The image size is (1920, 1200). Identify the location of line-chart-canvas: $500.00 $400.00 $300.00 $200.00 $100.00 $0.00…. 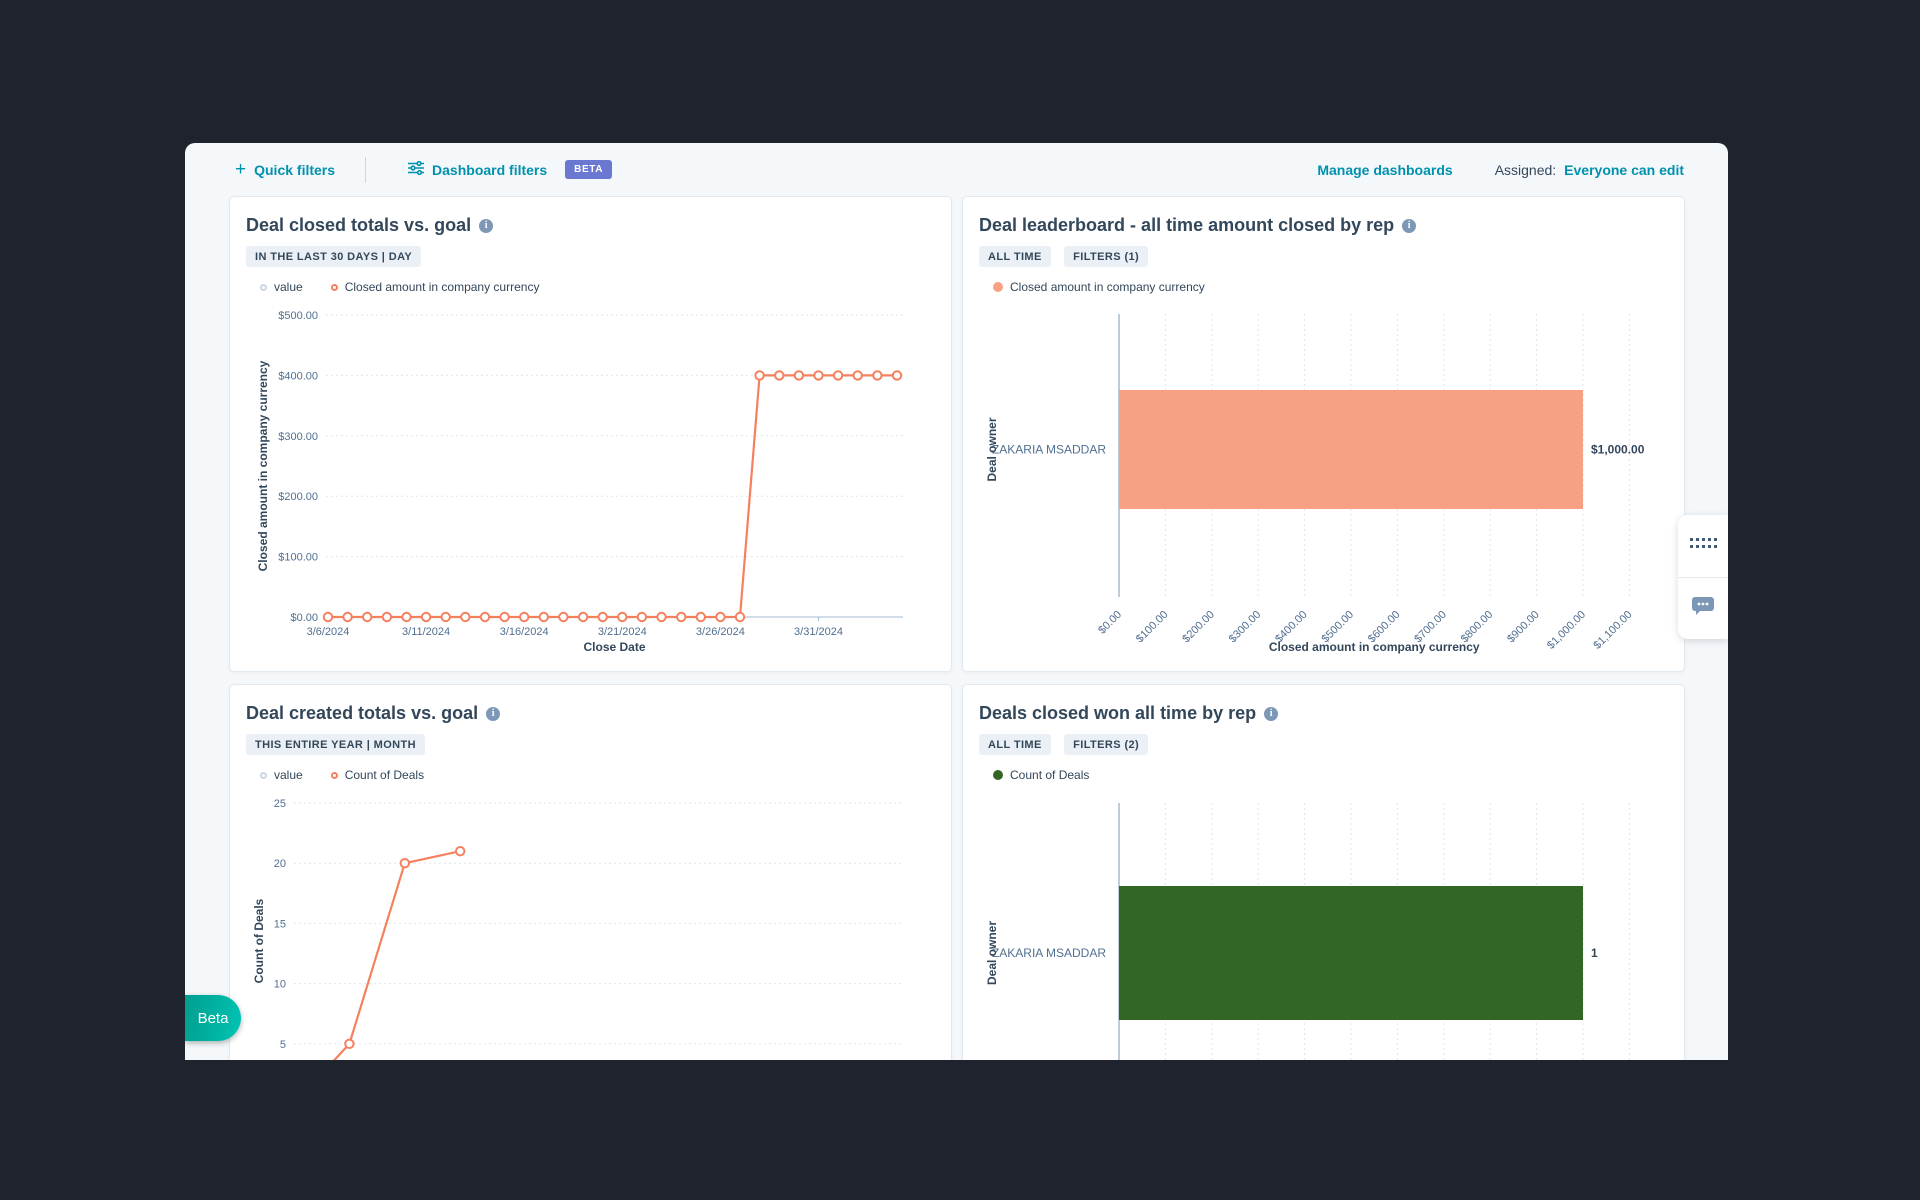
(591, 479).